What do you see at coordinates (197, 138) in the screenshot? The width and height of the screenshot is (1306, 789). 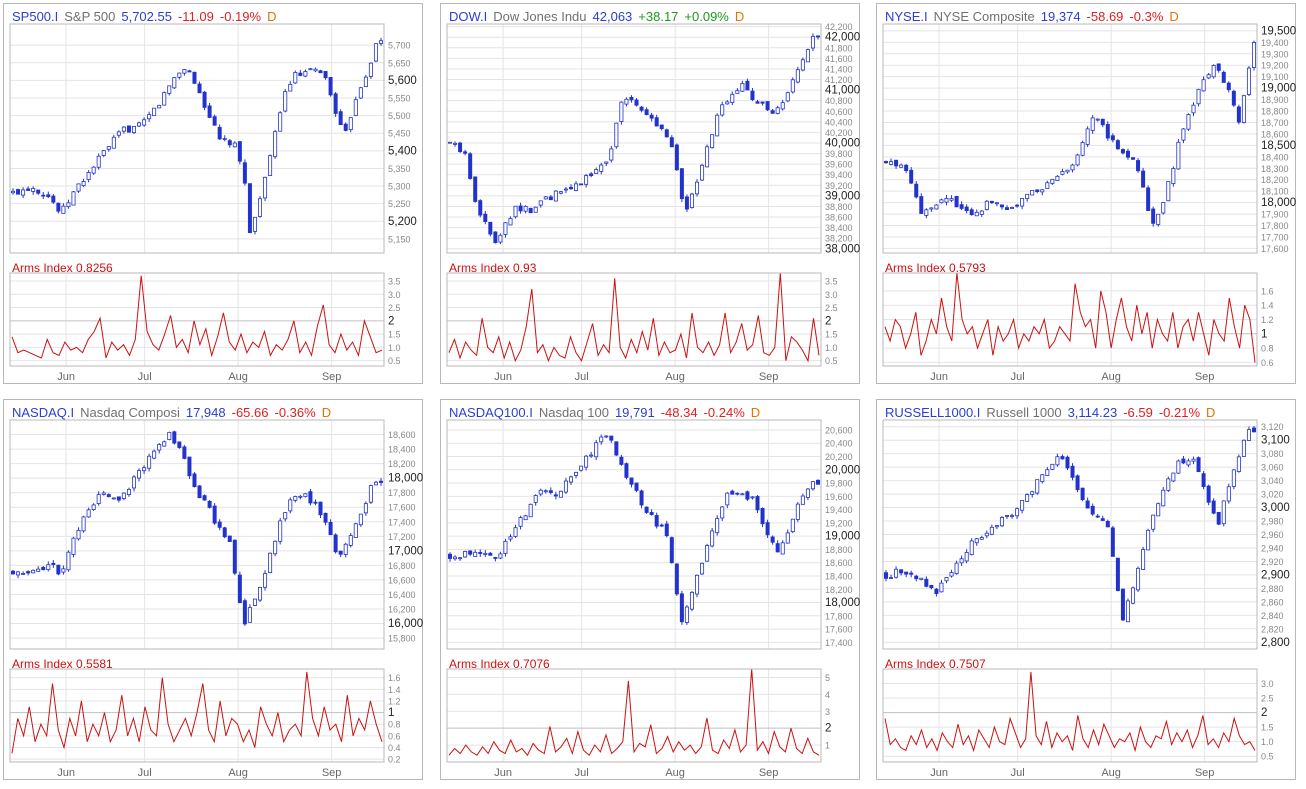 I see `price-plot-frame` at bounding box center [197, 138].